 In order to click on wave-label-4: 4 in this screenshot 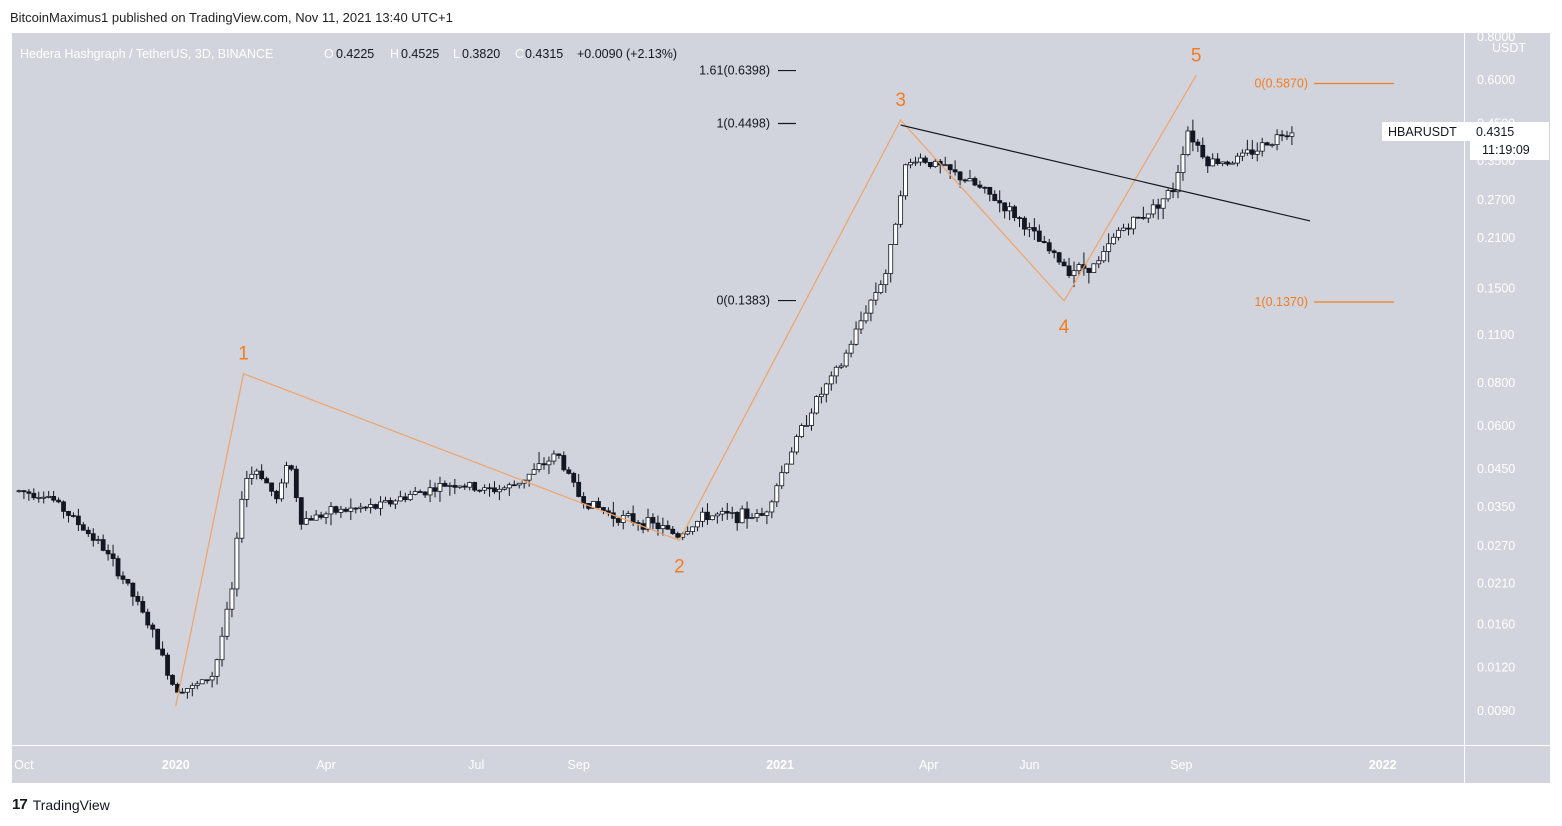, I will do `click(1064, 327)`.